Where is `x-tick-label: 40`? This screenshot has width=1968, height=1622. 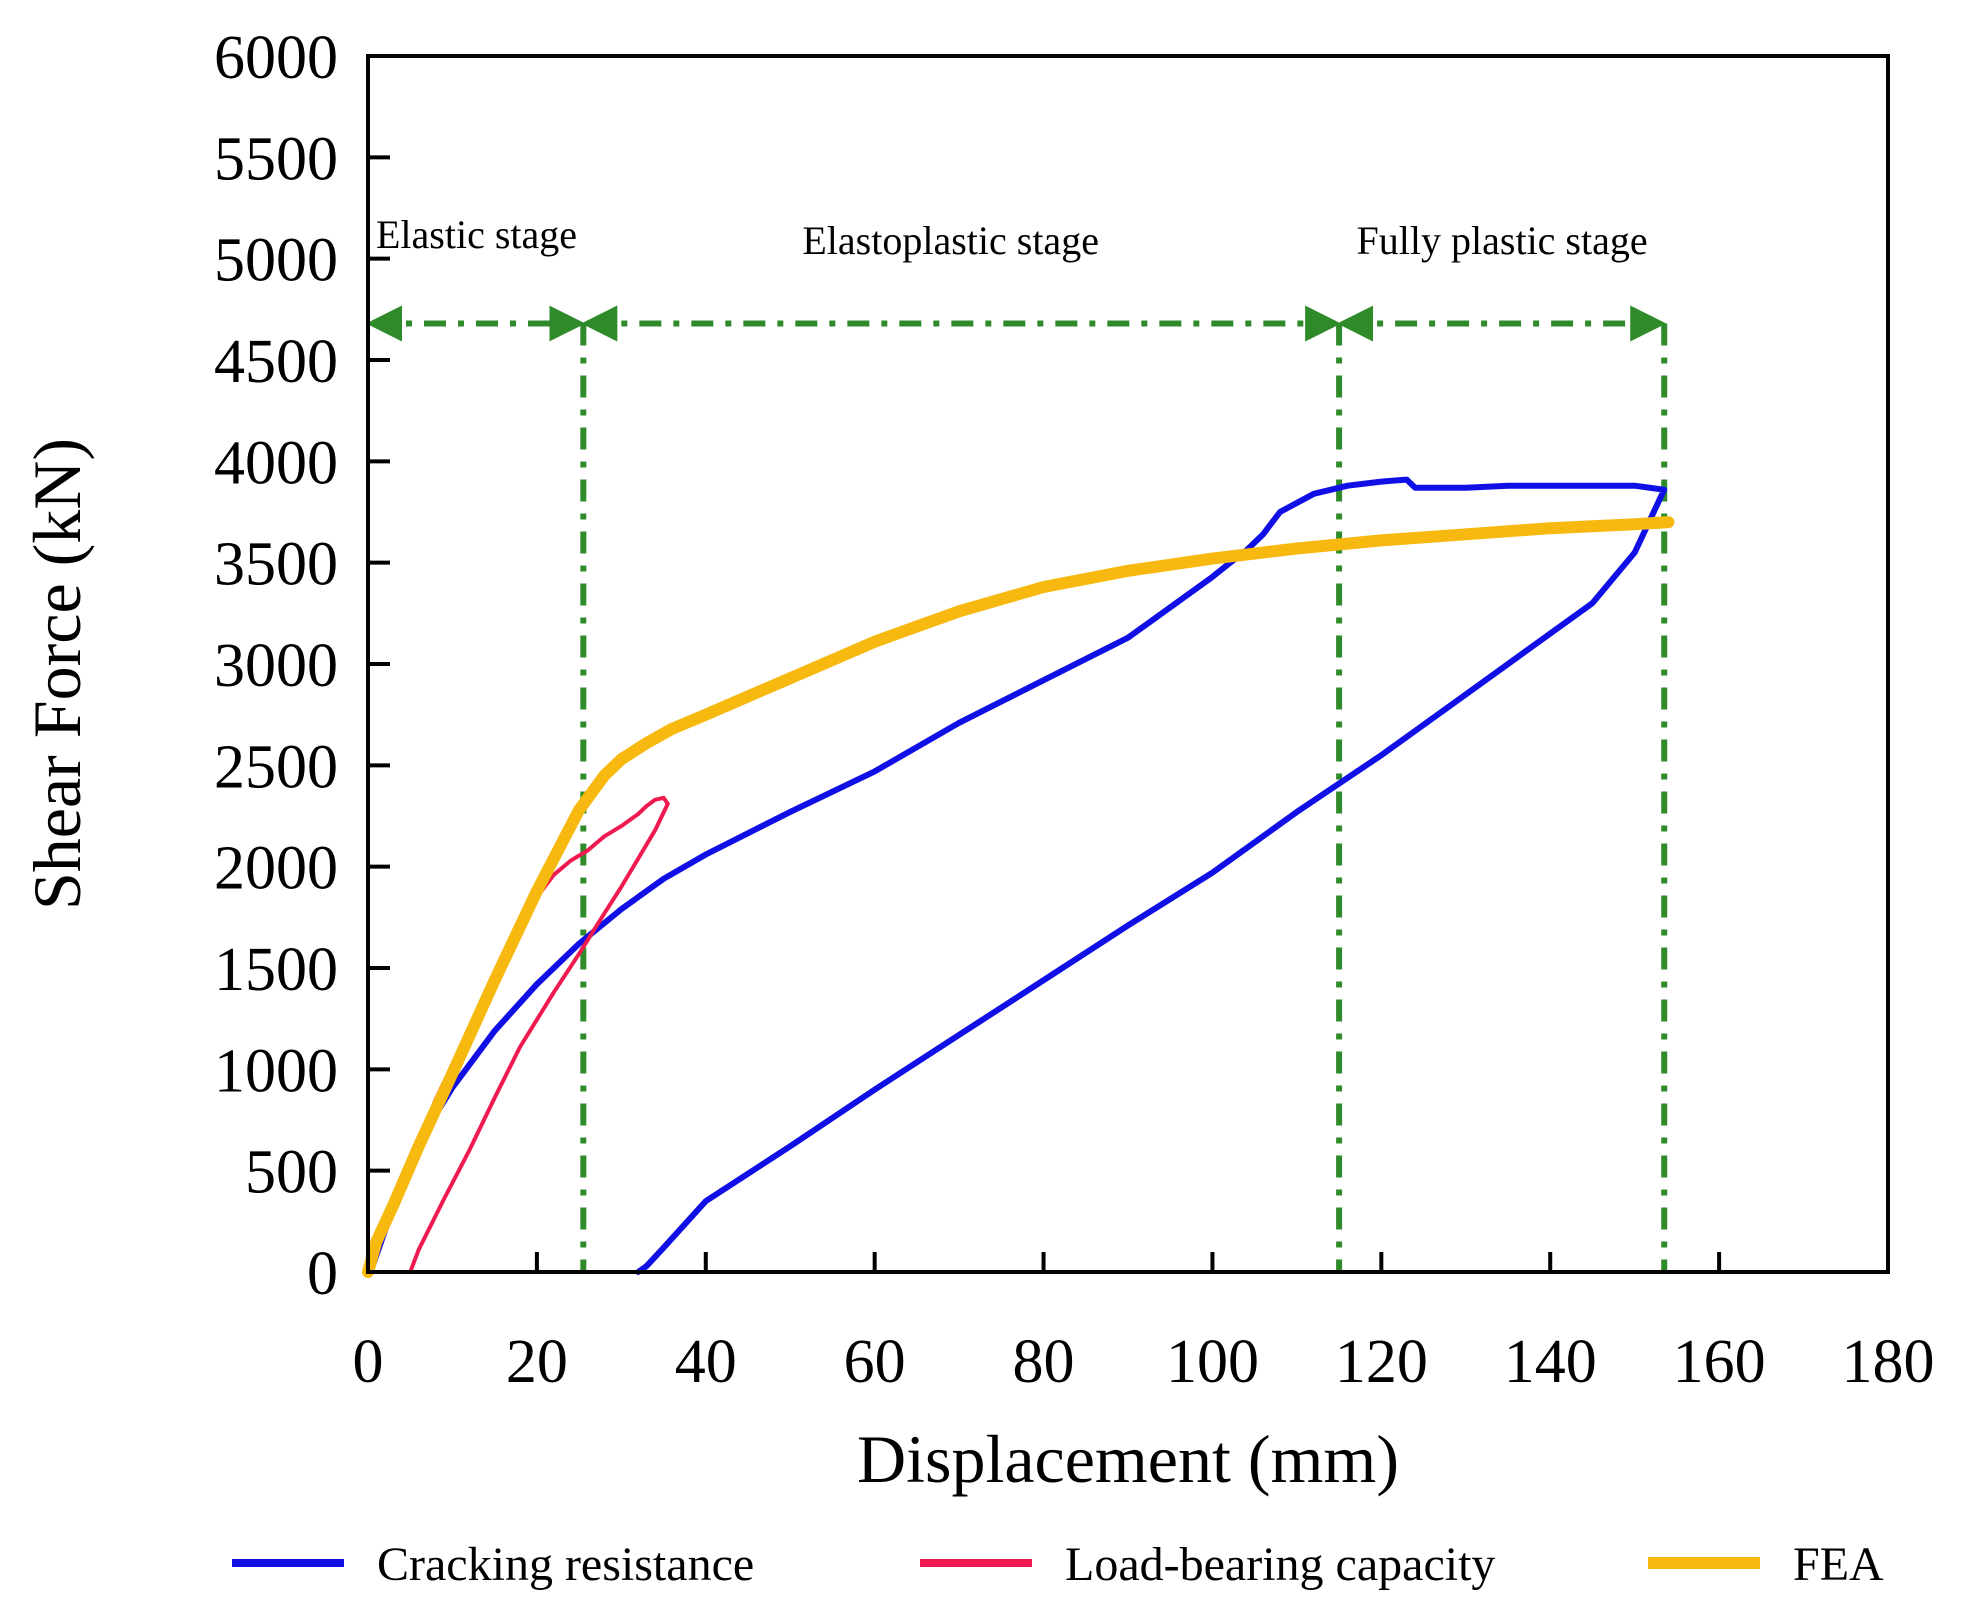 x-tick-label: 40 is located at coordinates (706, 1362).